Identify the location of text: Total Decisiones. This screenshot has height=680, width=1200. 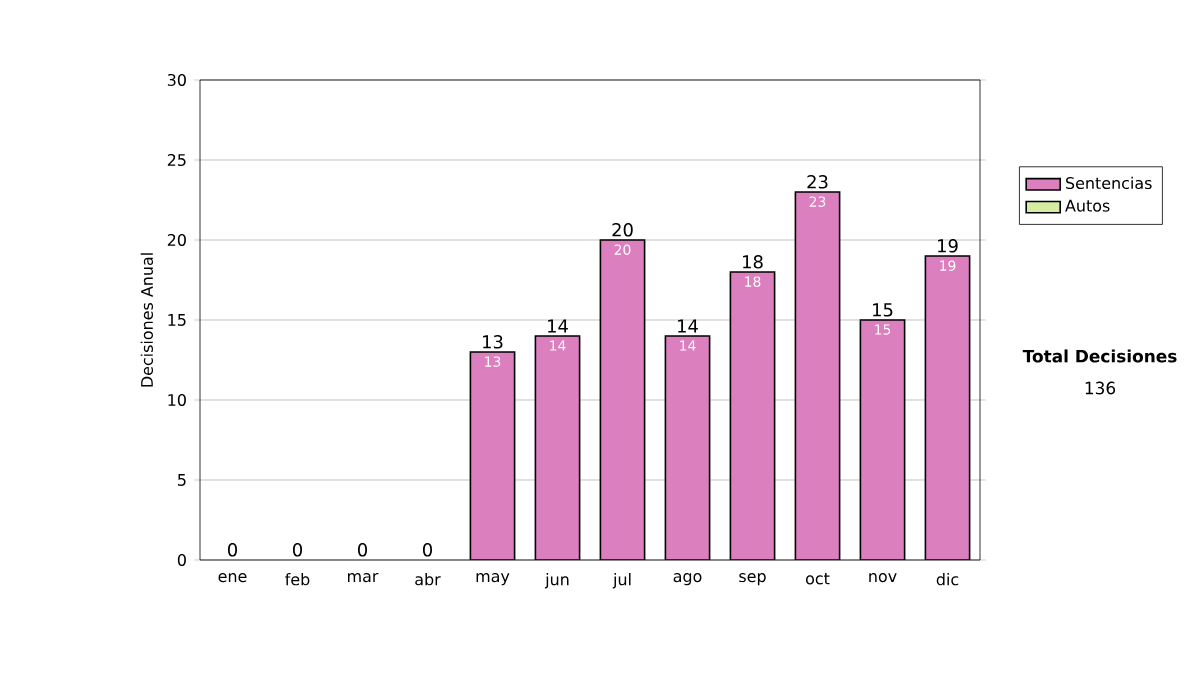
(1099, 356).